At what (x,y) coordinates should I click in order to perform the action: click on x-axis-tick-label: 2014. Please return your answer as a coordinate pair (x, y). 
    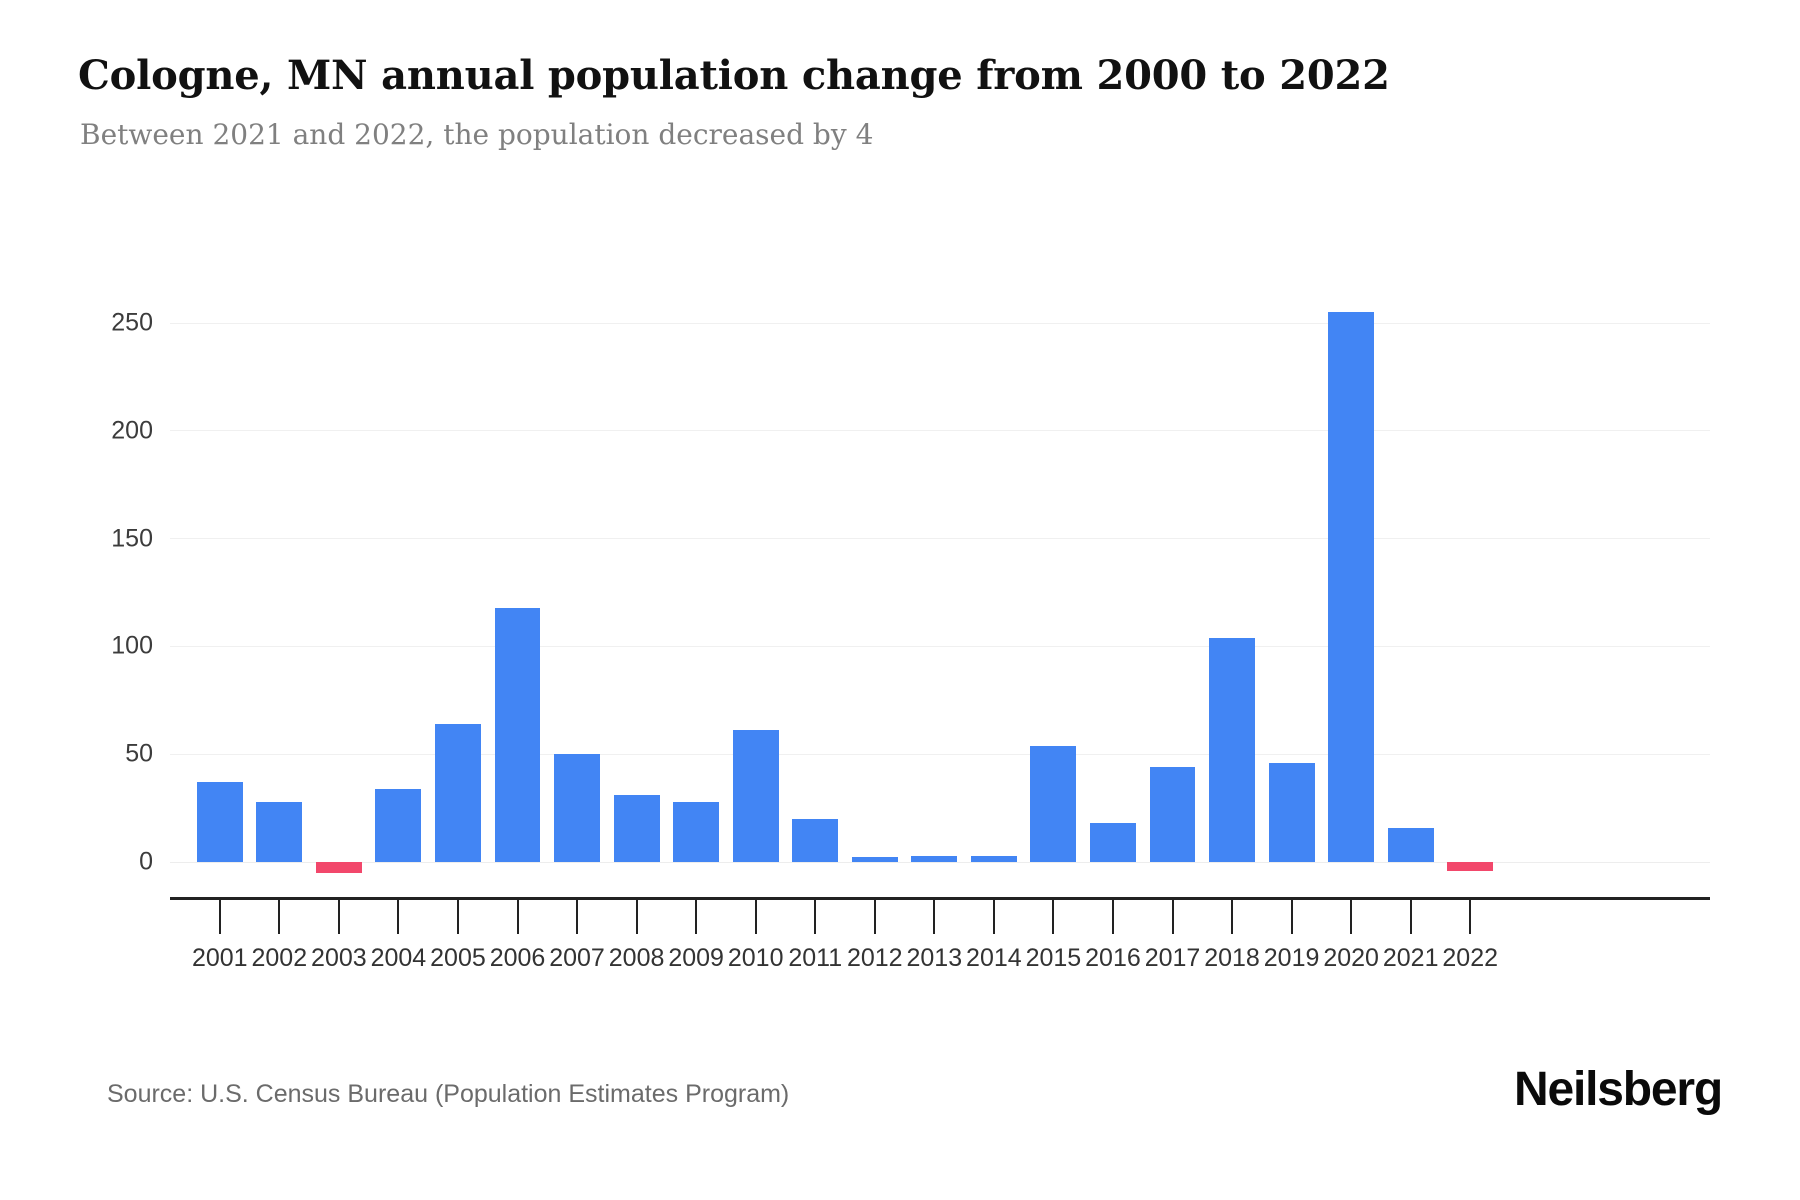
    Looking at the image, I should click on (994, 958).